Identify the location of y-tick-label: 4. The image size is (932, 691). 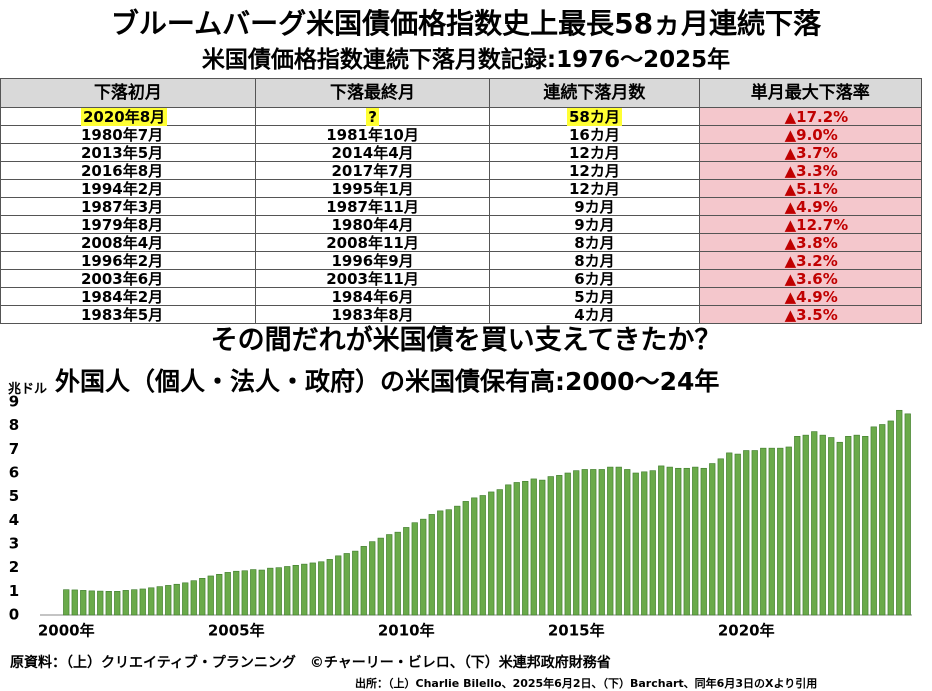
(14, 520).